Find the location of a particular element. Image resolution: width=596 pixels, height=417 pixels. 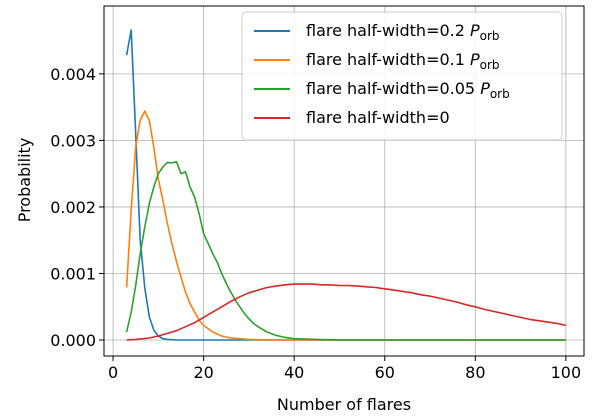

y-axis-ticks: 0.000 0.001 0.002 0.003 0.004 is located at coordinates (77, 207).